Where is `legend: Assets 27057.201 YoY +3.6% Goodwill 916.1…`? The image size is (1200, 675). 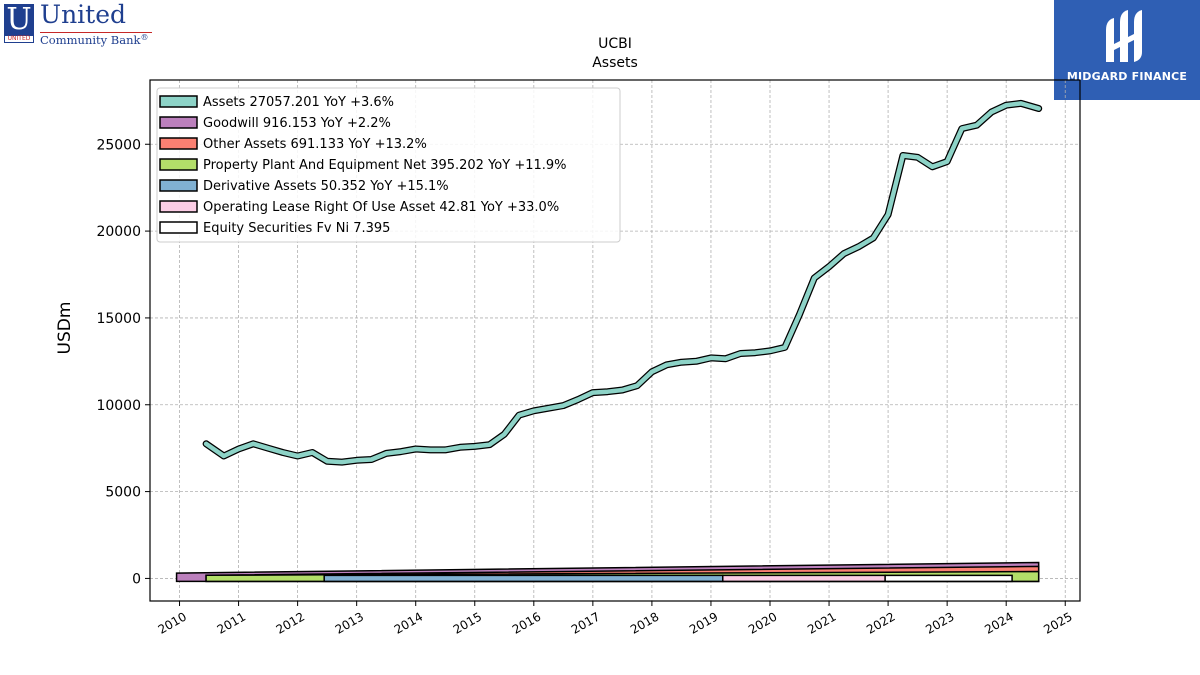
legend: Assets 27057.201 YoY +3.6% Goodwill 916.1… is located at coordinates (388, 165).